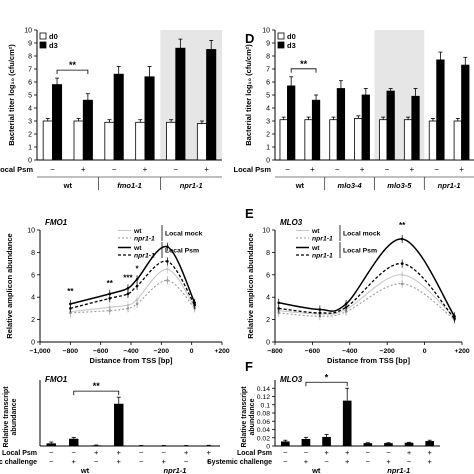 Image resolution: width=474 pixels, height=474 pixels. Describe the element at coordinates (266, 231) in the screenshot. I see `y-tick-label: 10` at that location.